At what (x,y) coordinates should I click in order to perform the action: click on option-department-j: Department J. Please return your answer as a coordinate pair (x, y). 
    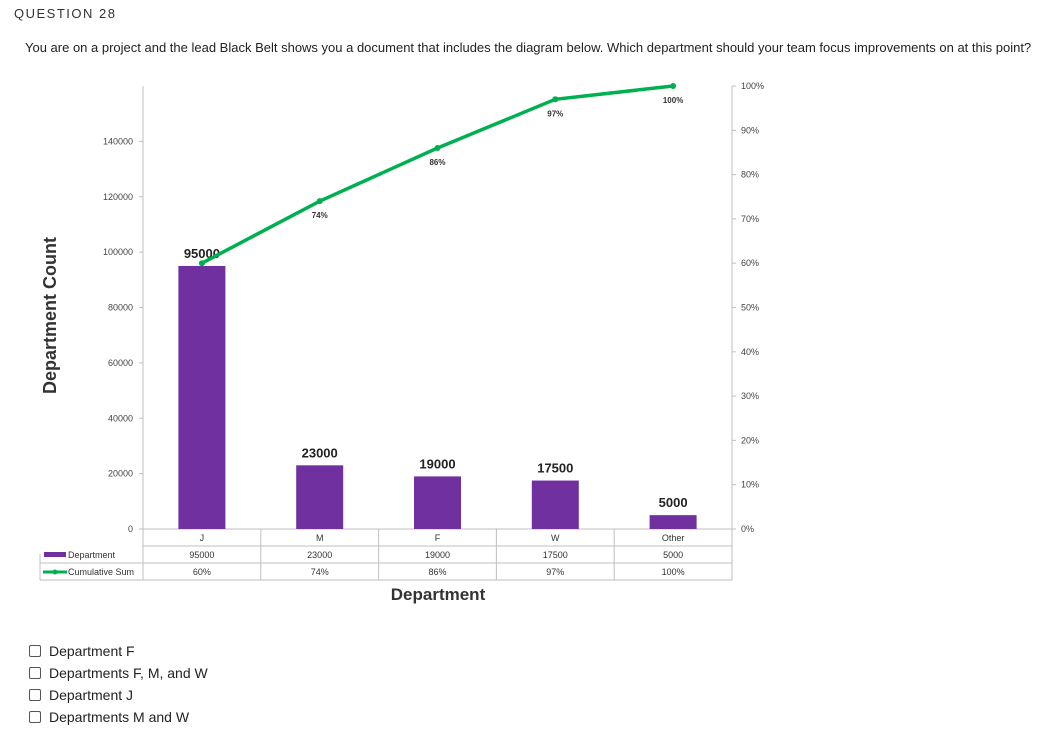
    Looking at the image, I should click on (118, 695).